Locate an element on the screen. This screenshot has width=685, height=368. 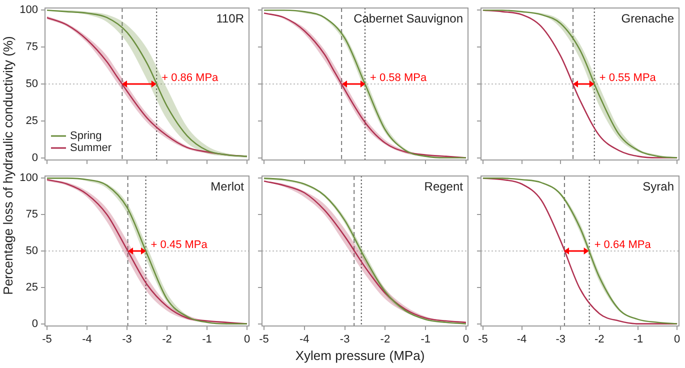
chart-title: Merlot is located at coordinates (227, 186).